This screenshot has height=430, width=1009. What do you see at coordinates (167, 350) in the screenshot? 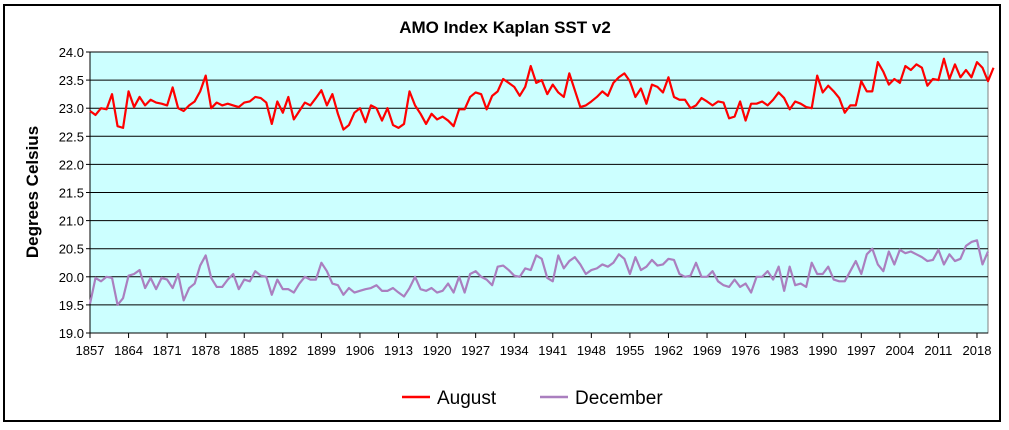
I see `x-tick-label: 1871` at bounding box center [167, 350].